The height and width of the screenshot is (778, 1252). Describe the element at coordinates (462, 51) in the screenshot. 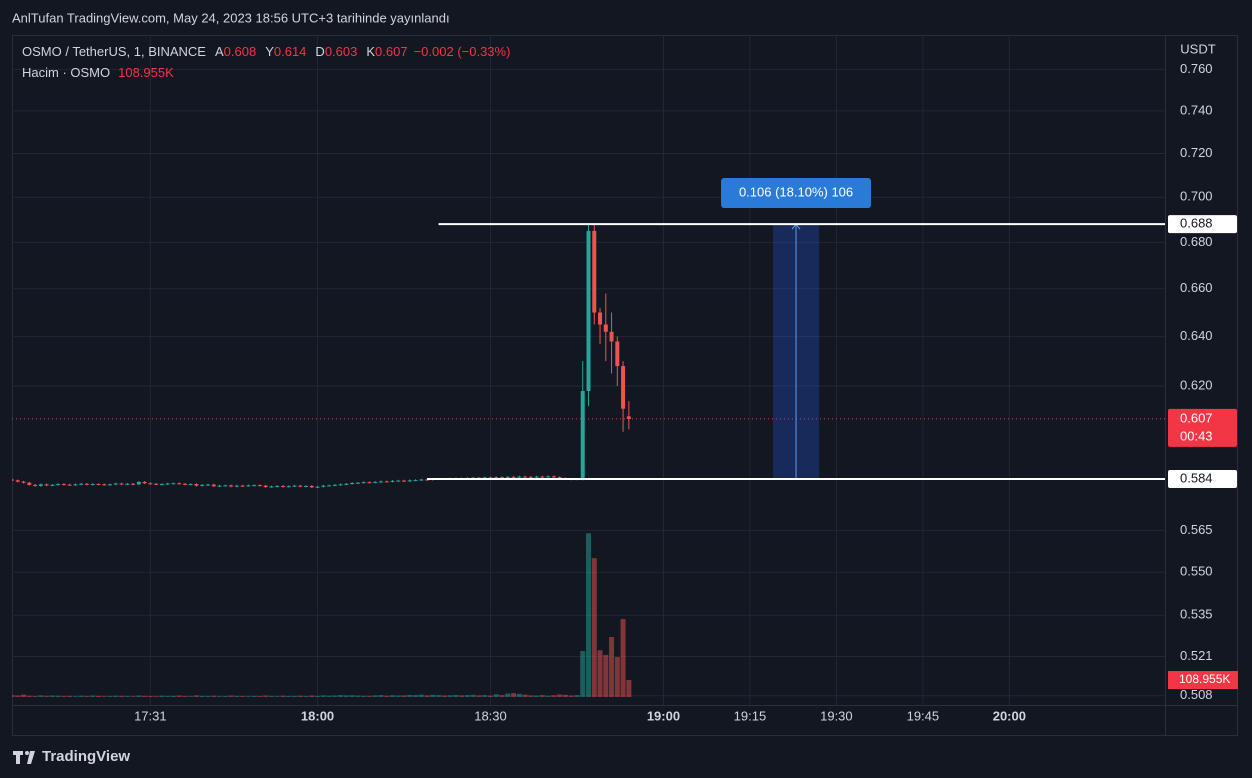

I see `legend-change: −0.002 (−0.33%)` at that location.